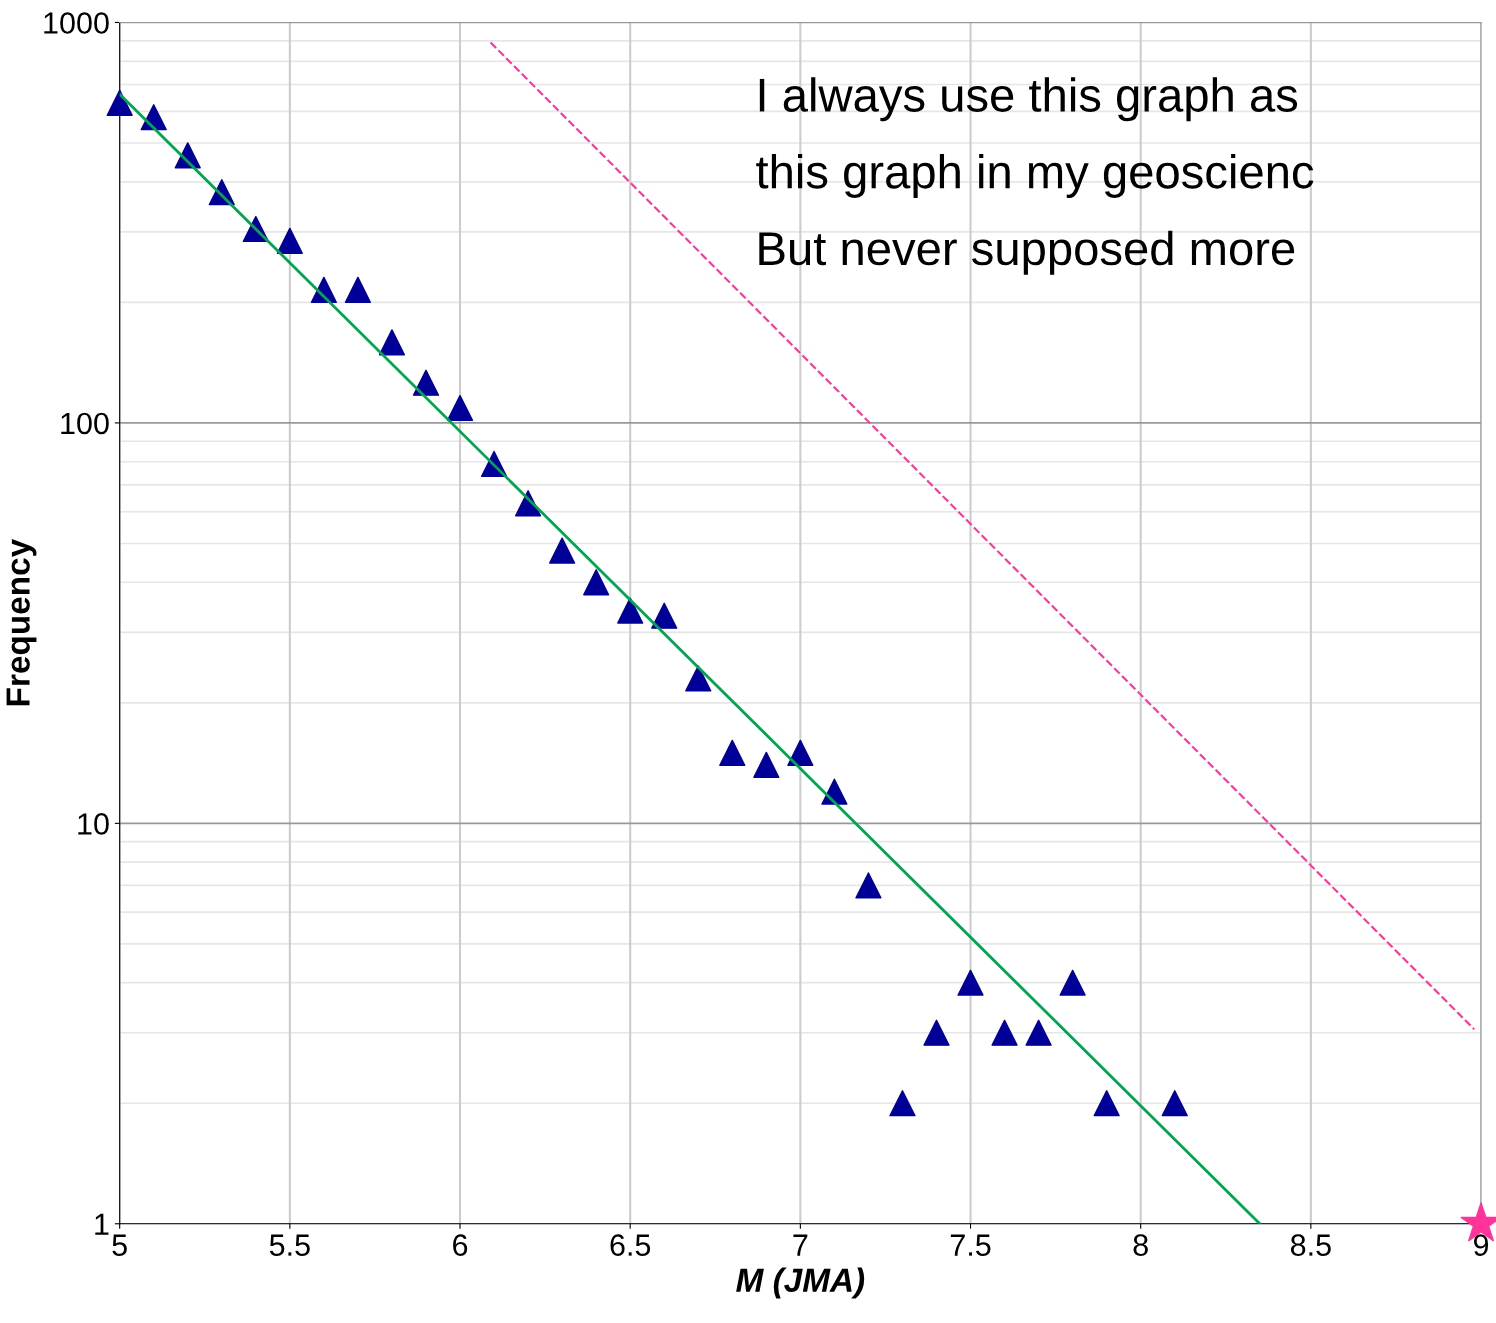  What do you see at coordinates (630, 1245) in the screenshot?
I see `x-tick-label: 6.5` at bounding box center [630, 1245].